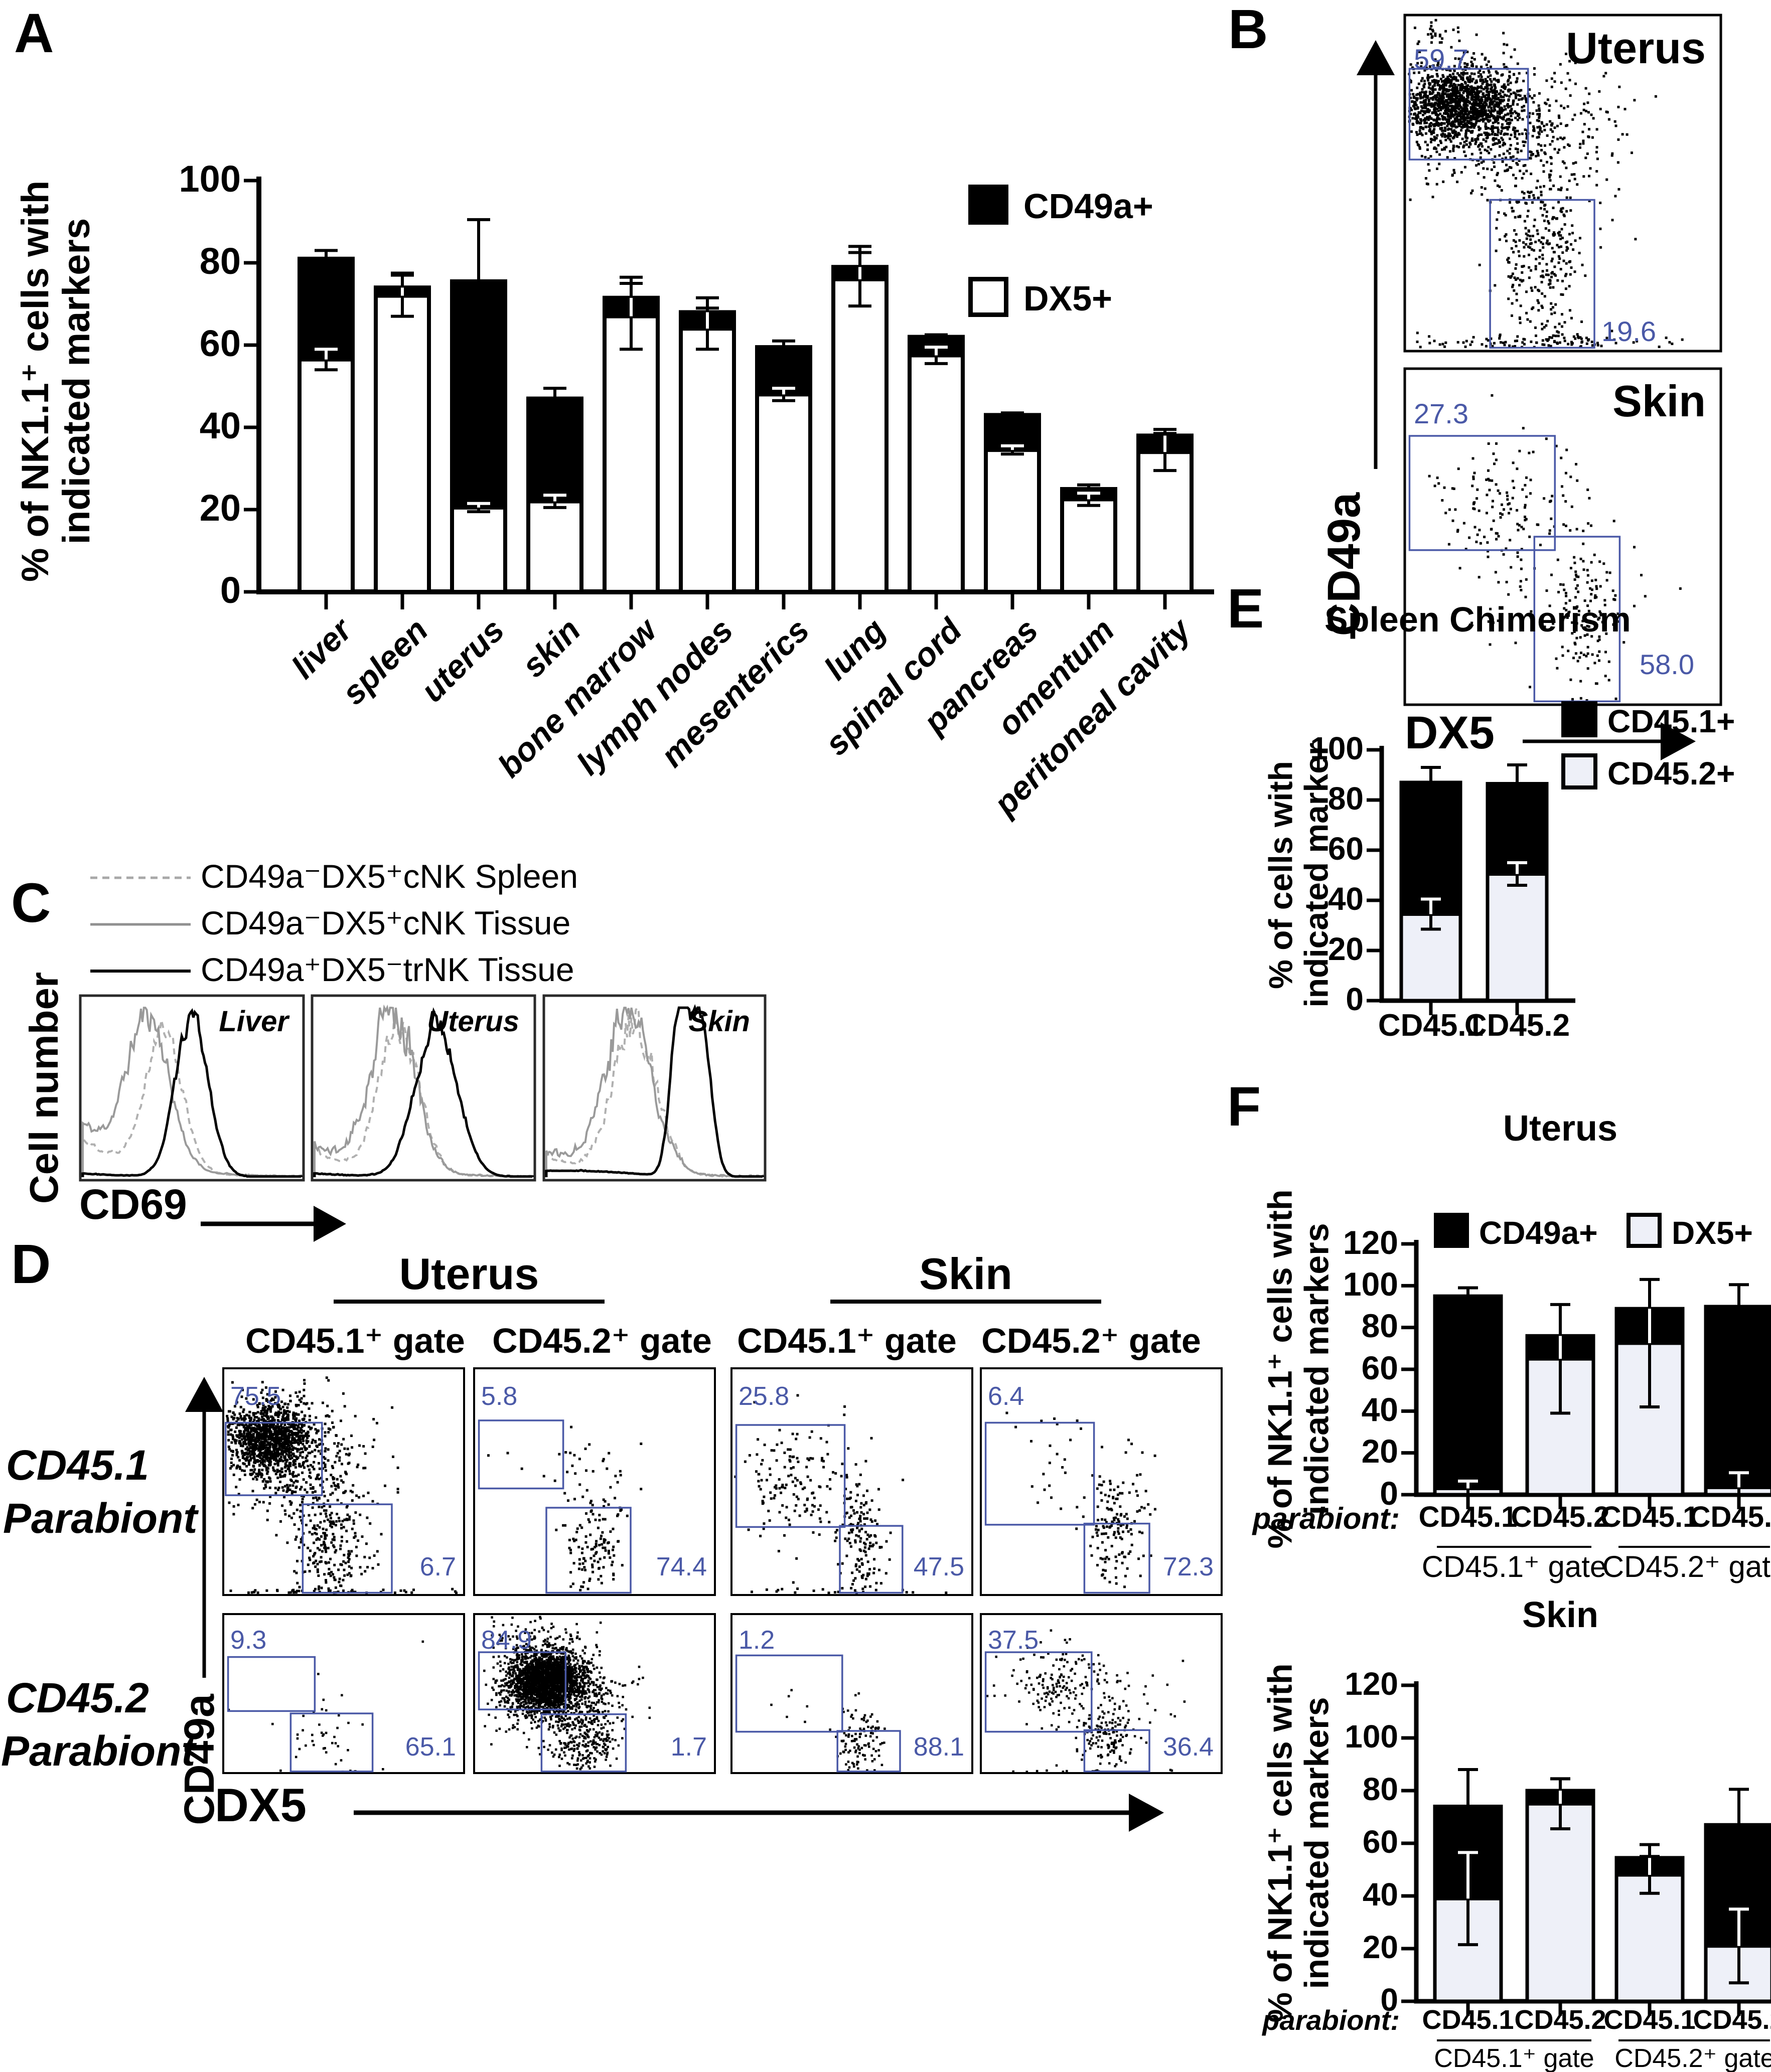  I want to click on gate-value: 6.7, so click(437, 1567).